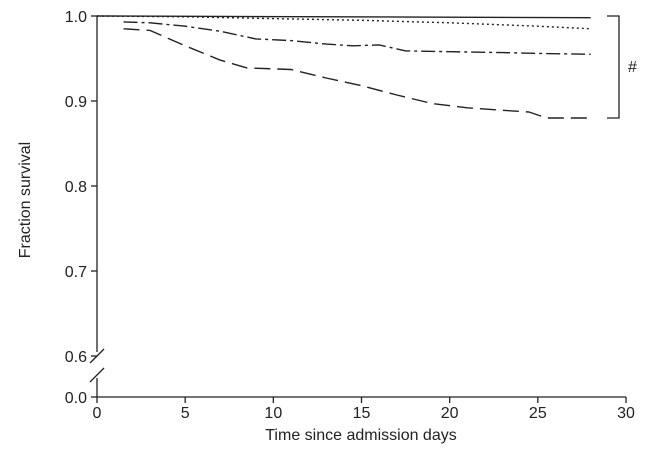 The image size is (649, 449). What do you see at coordinates (76, 102) in the screenshot?
I see `y-tick-label: 0.9` at bounding box center [76, 102].